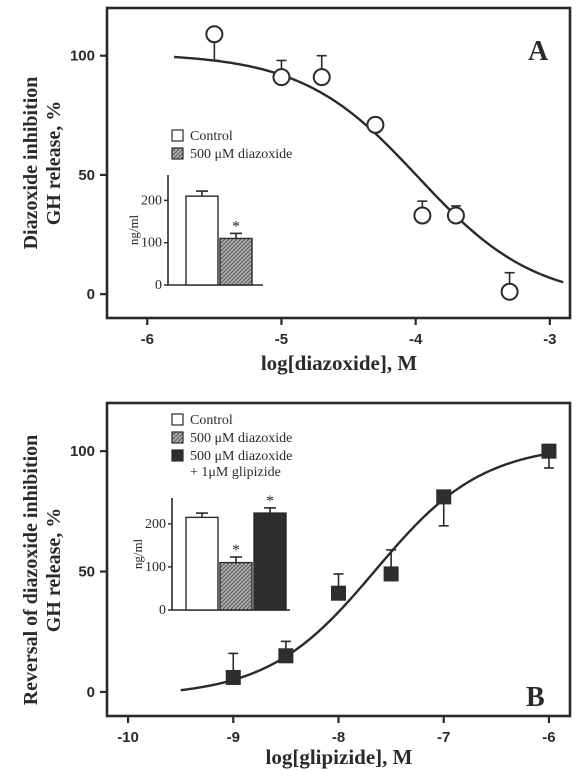  I want to click on y-axis-label-a-line2: GH release, %, so click(54, 163).